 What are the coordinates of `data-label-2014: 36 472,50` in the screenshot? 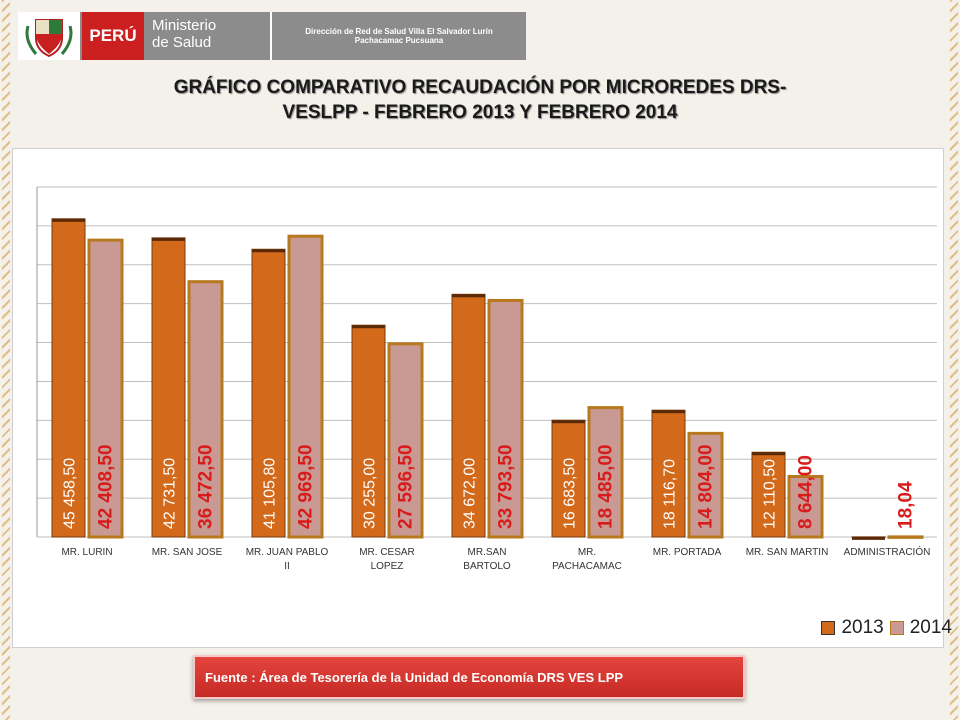 It's located at (206, 486).